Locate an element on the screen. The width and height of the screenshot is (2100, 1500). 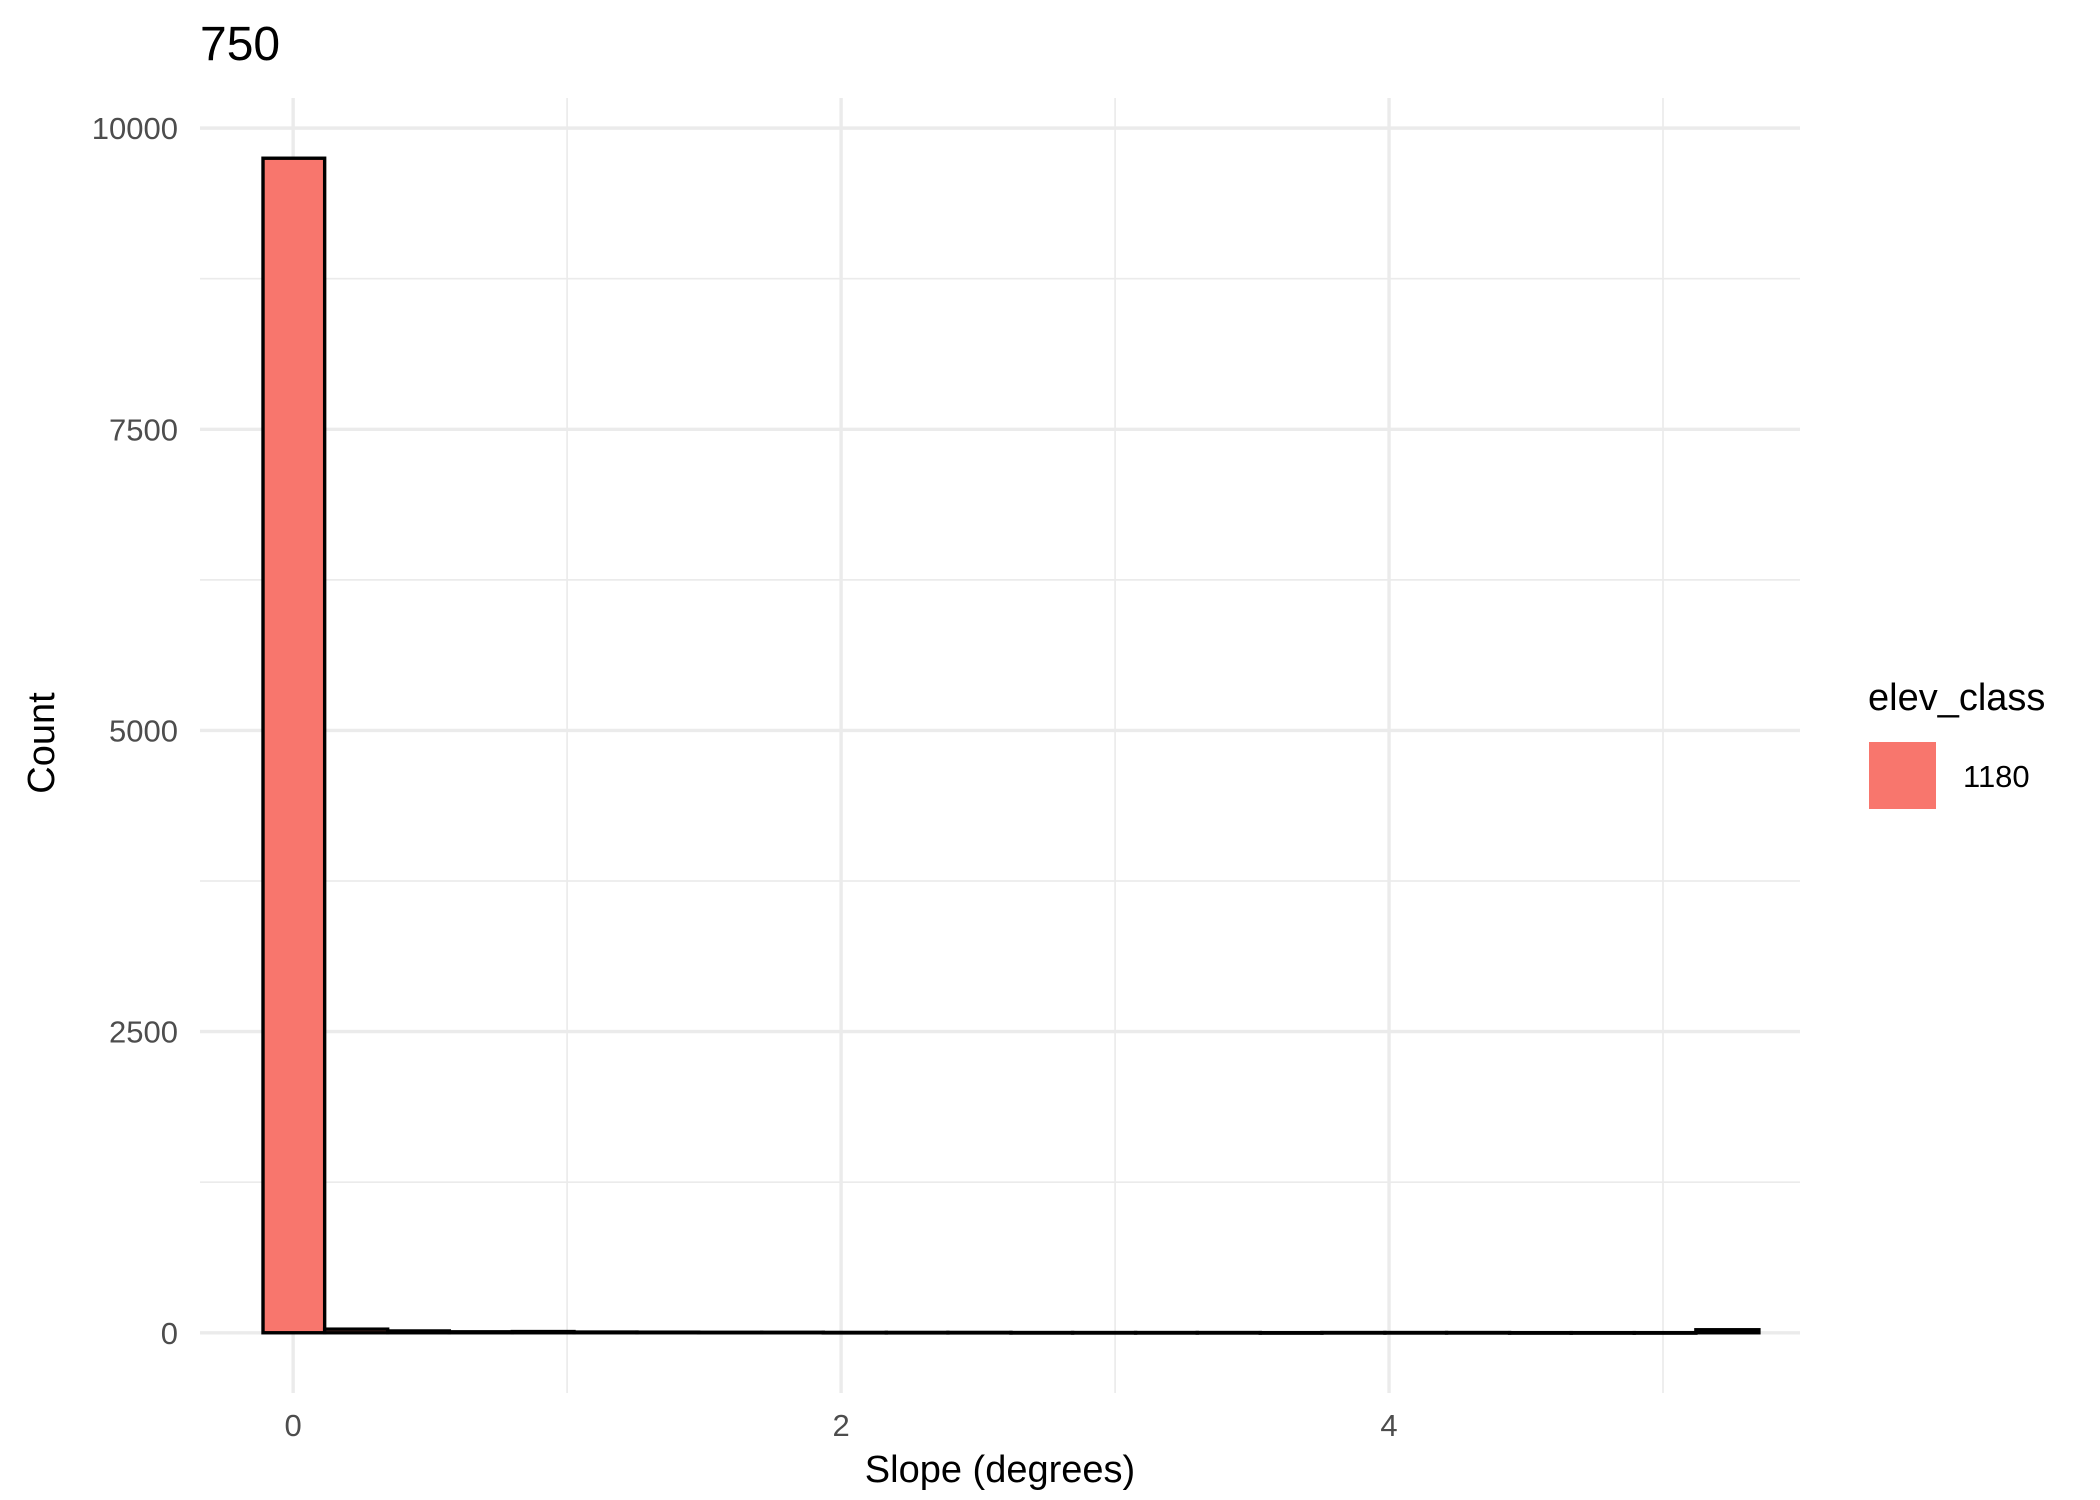
x-tick-label: 2 is located at coordinates (840, 1425).